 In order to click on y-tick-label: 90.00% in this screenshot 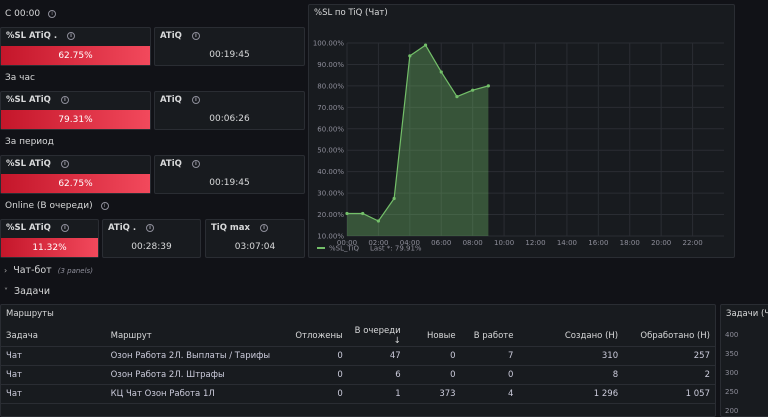, I will do `click(330, 65)`.